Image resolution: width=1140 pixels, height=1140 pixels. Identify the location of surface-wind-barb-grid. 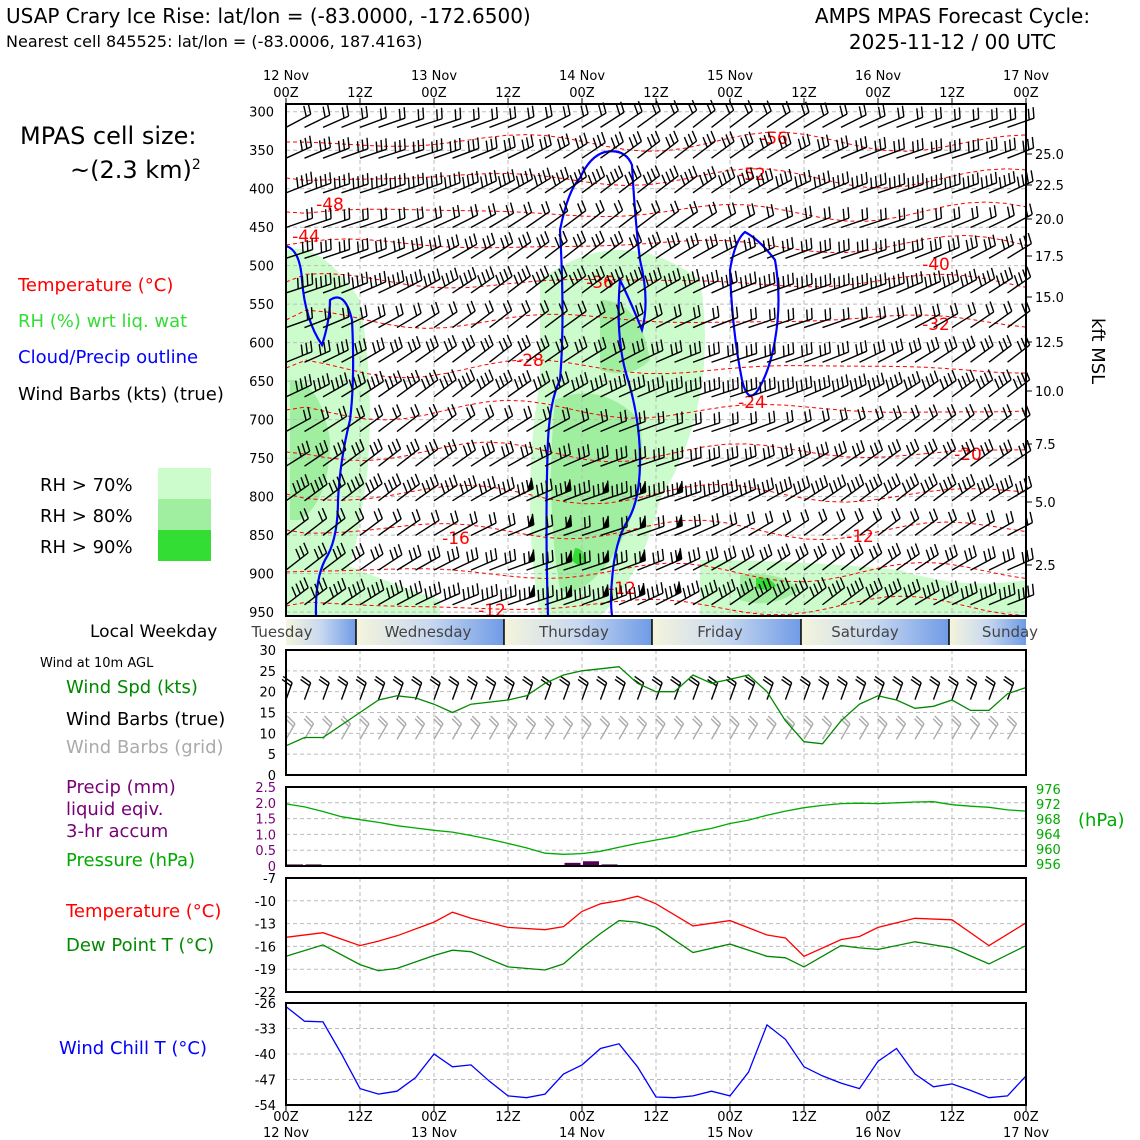
(494, 727).